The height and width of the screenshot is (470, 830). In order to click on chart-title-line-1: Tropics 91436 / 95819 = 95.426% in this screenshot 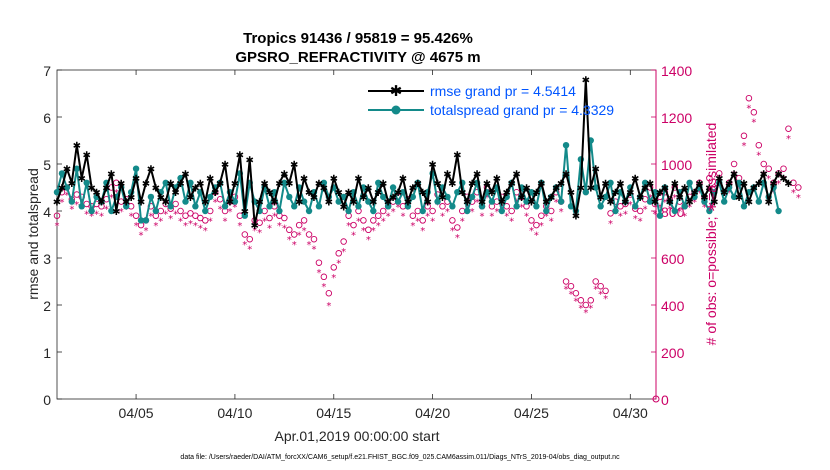, I will do `click(358, 38)`.